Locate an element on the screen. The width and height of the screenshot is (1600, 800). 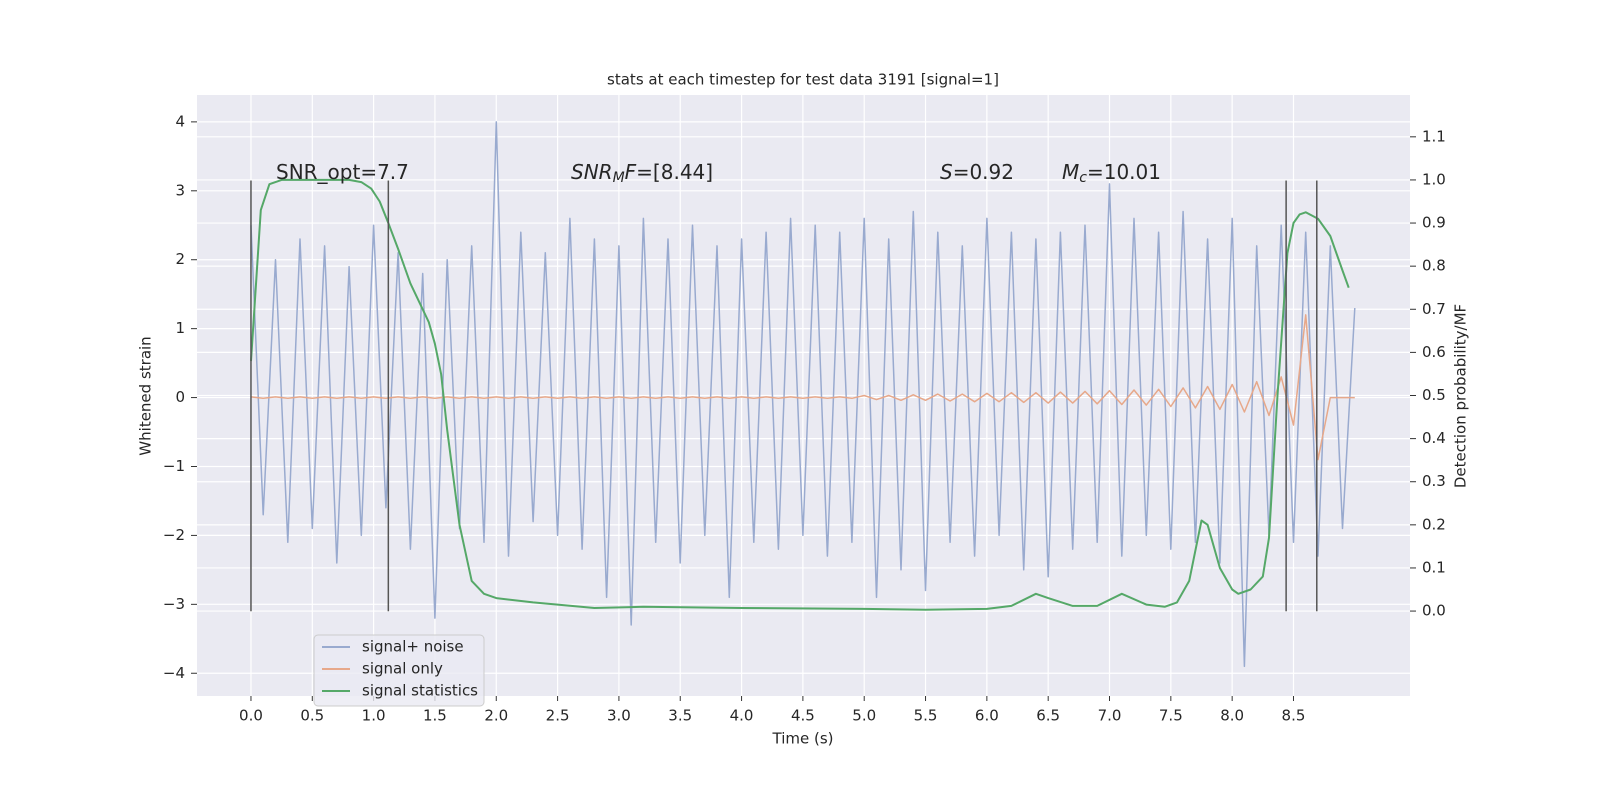
y2-tick-label: 0.8 is located at coordinates (1434, 266).